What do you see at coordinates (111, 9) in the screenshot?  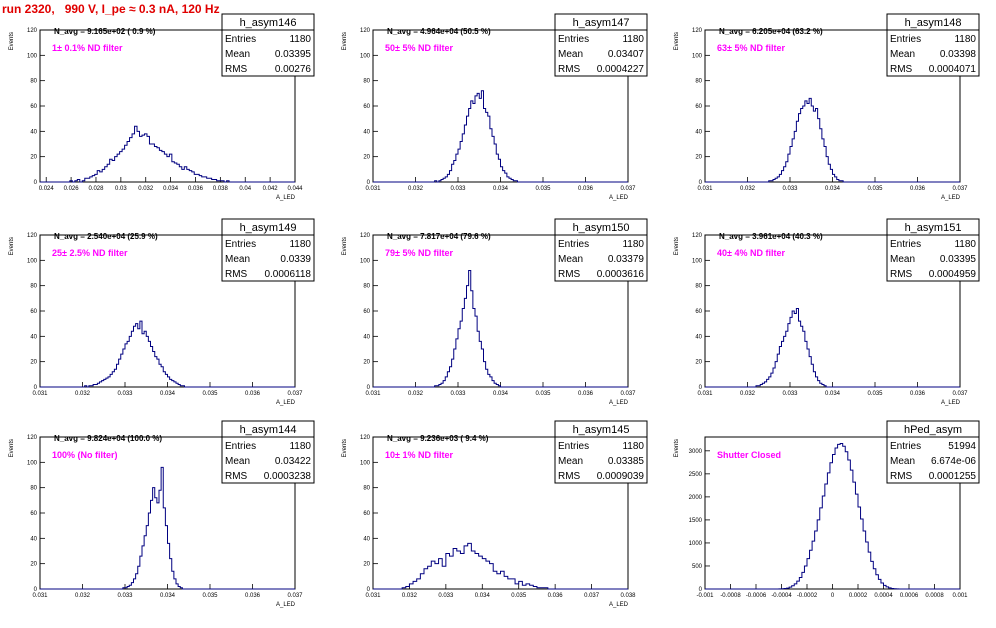 I see `page-title: run 2320, 990 V, I_pe ≈ 0.3 nA, 120 Hz` at bounding box center [111, 9].